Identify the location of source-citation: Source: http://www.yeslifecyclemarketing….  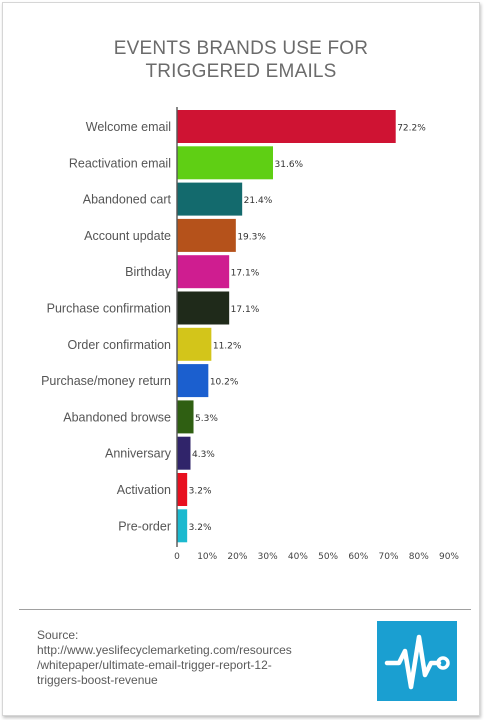
(197, 658).